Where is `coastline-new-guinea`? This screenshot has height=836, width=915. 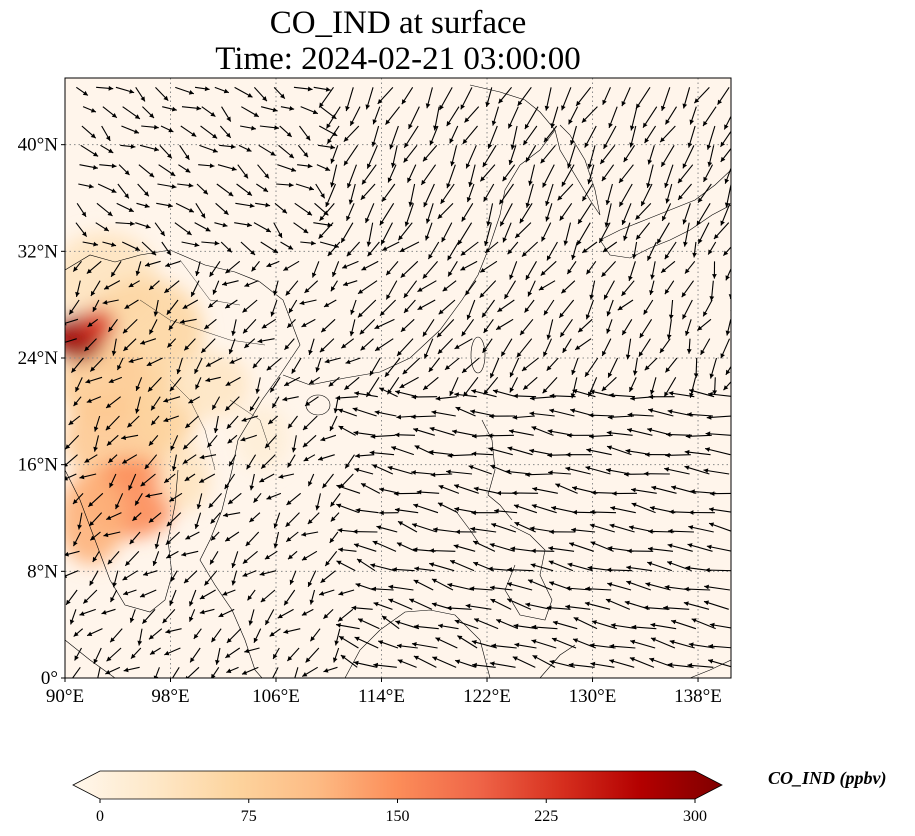
coastline-new-guinea is located at coordinates (710, 668).